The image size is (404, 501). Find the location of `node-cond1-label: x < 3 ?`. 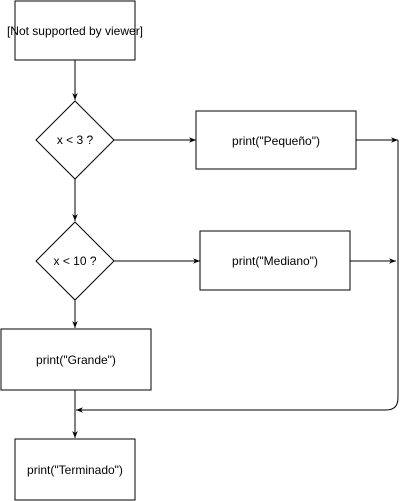

node-cond1-label: x < 3 ? is located at coordinates (75, 140).